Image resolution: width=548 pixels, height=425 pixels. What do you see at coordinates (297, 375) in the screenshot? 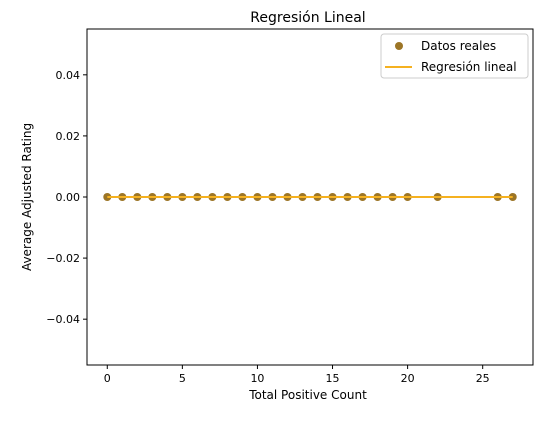
I see `x-axis: 0 5 10 15 20 25` at bounding box center [297, 375].